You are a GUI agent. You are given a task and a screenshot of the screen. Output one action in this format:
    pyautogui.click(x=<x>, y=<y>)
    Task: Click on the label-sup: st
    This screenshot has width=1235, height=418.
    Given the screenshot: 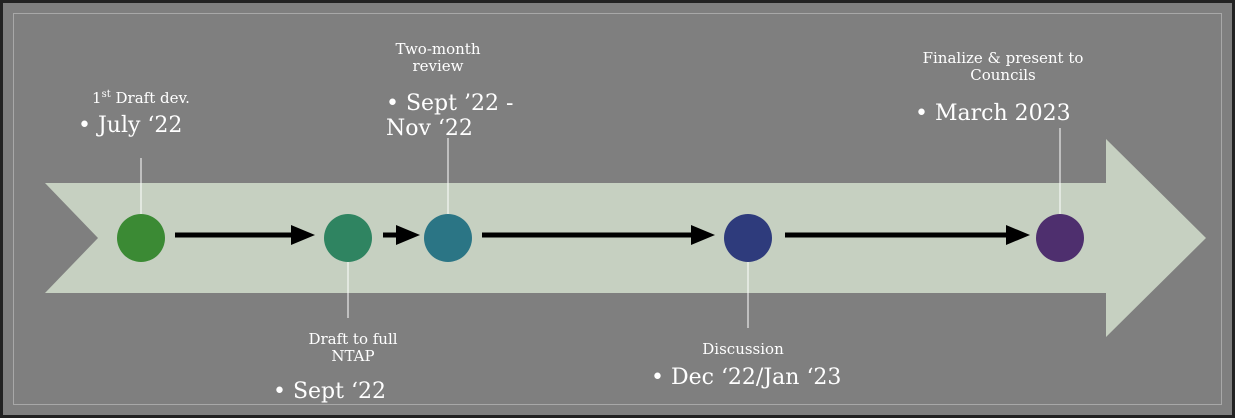 What is the action you would take?
    pyautogui.click(x=106, y=94)
    